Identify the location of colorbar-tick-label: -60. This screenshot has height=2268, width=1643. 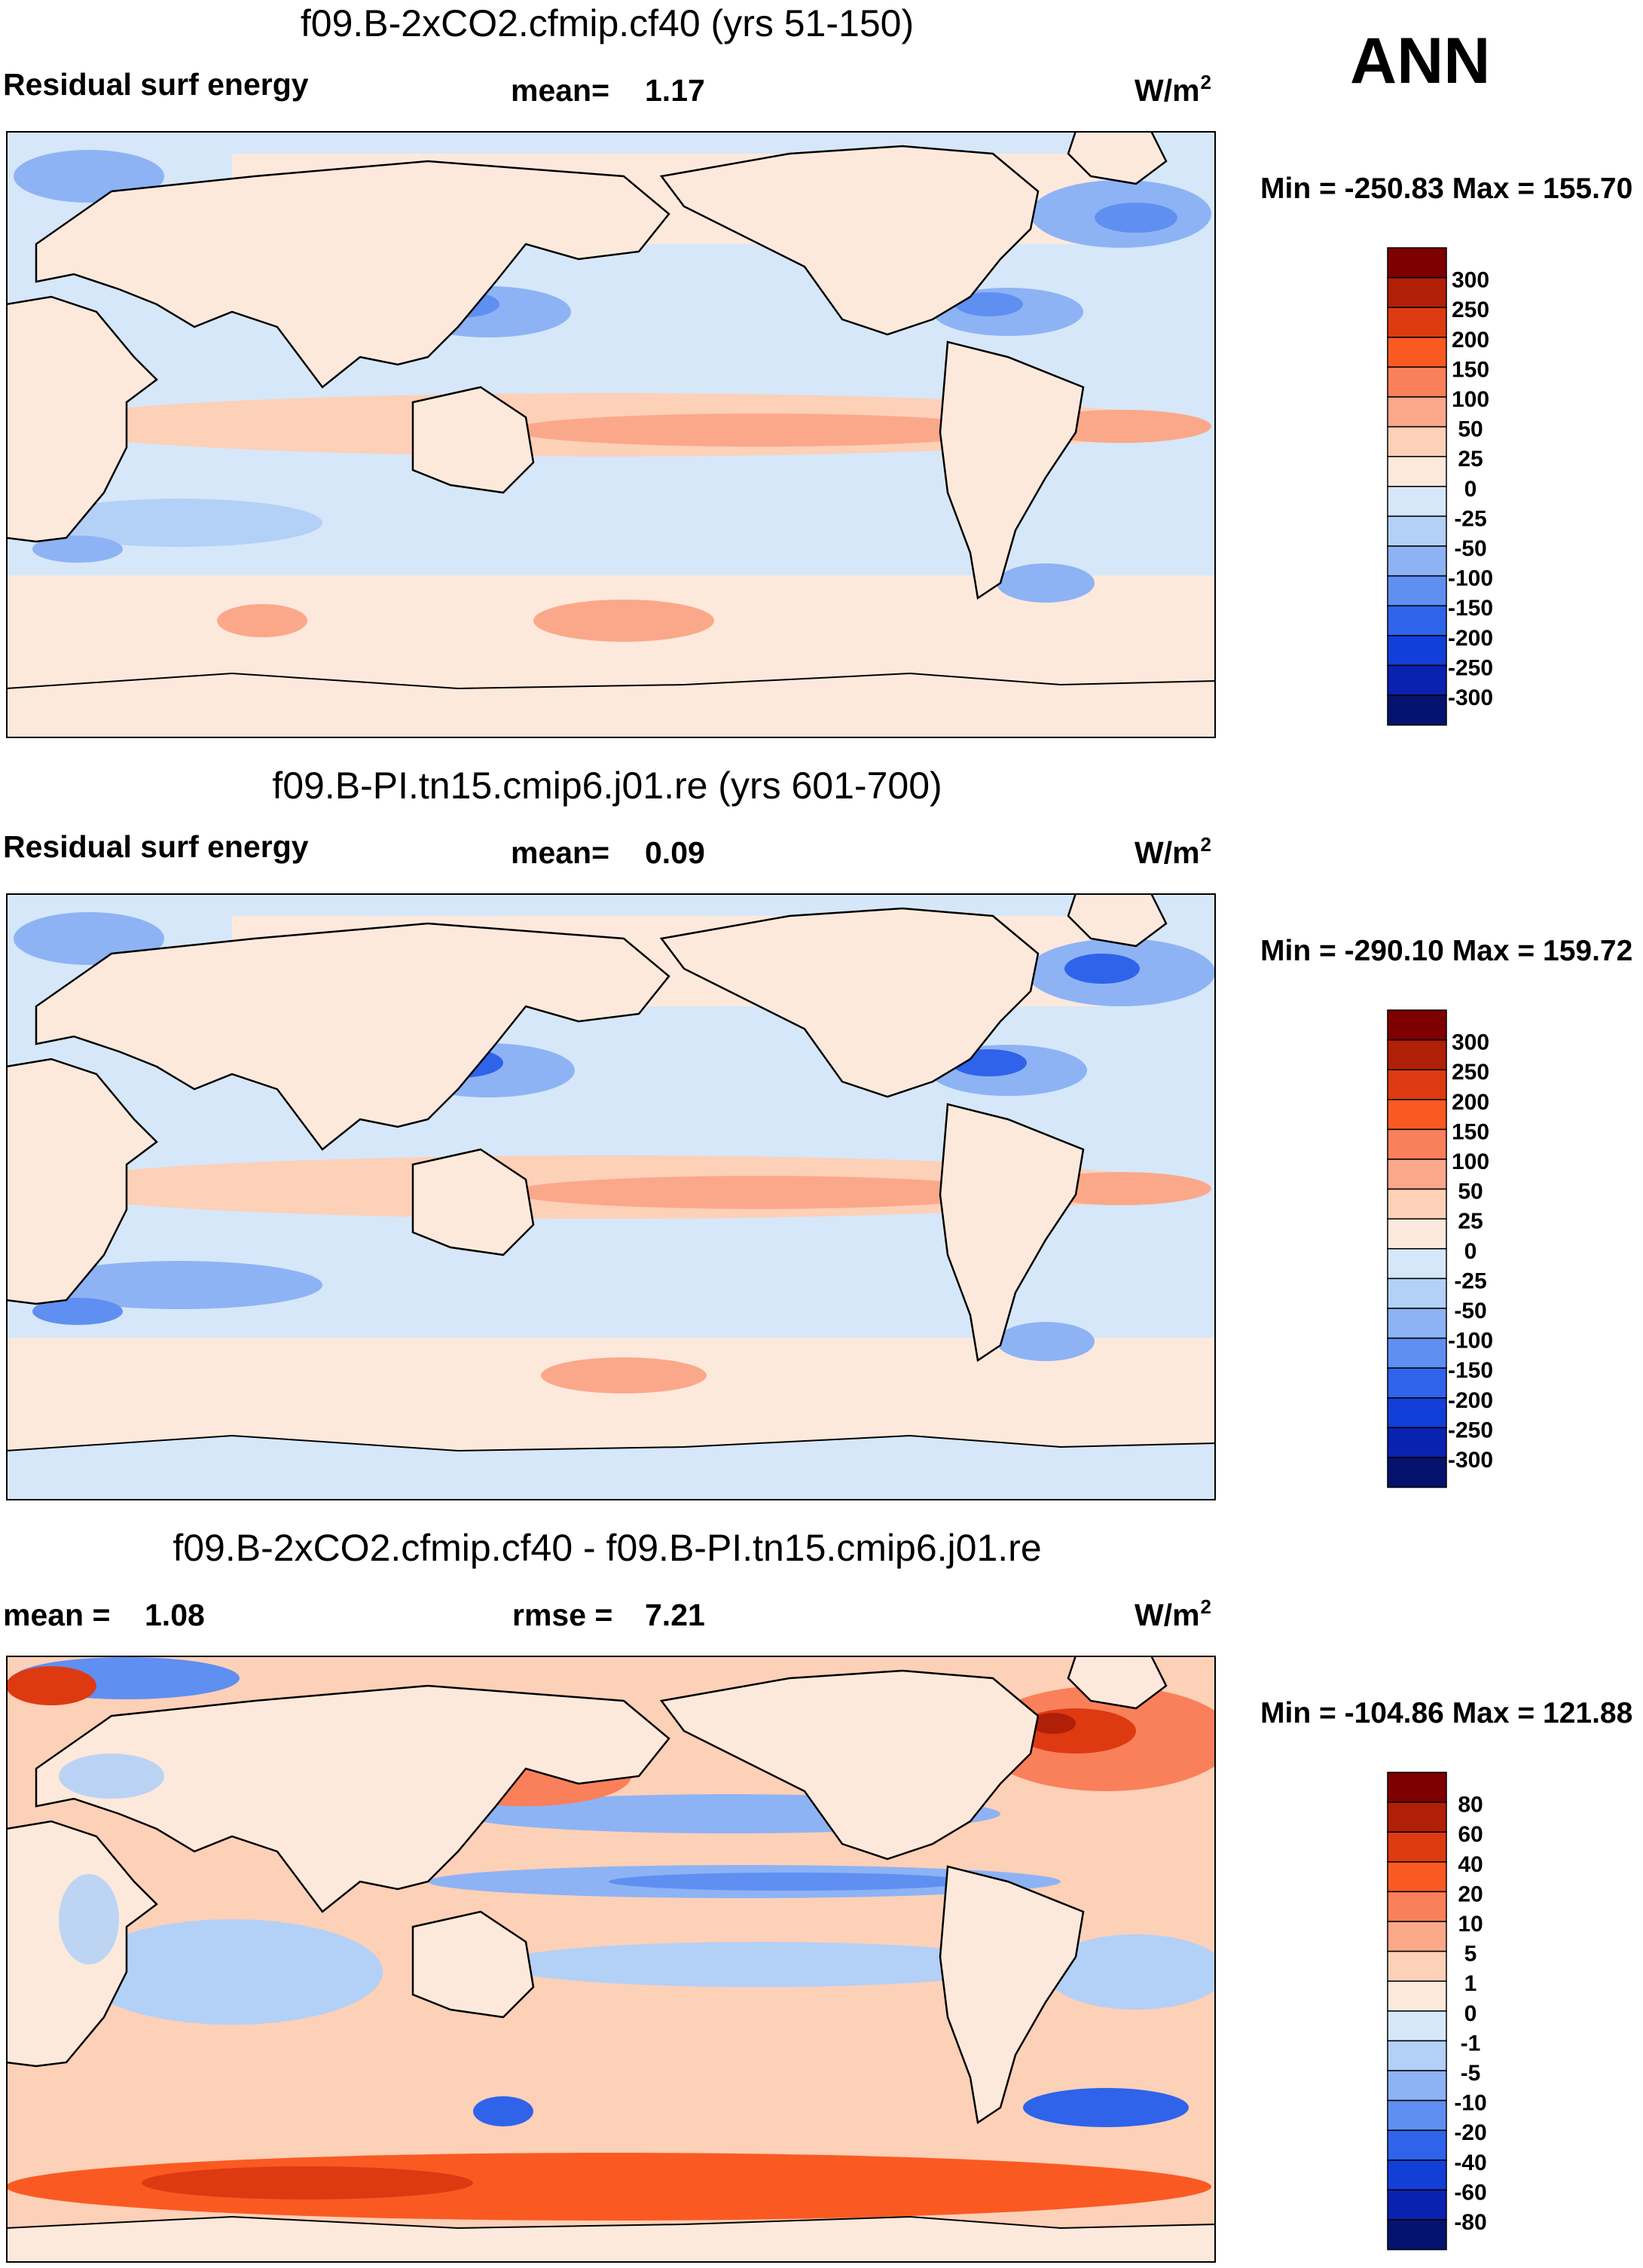
(1470, 2192).